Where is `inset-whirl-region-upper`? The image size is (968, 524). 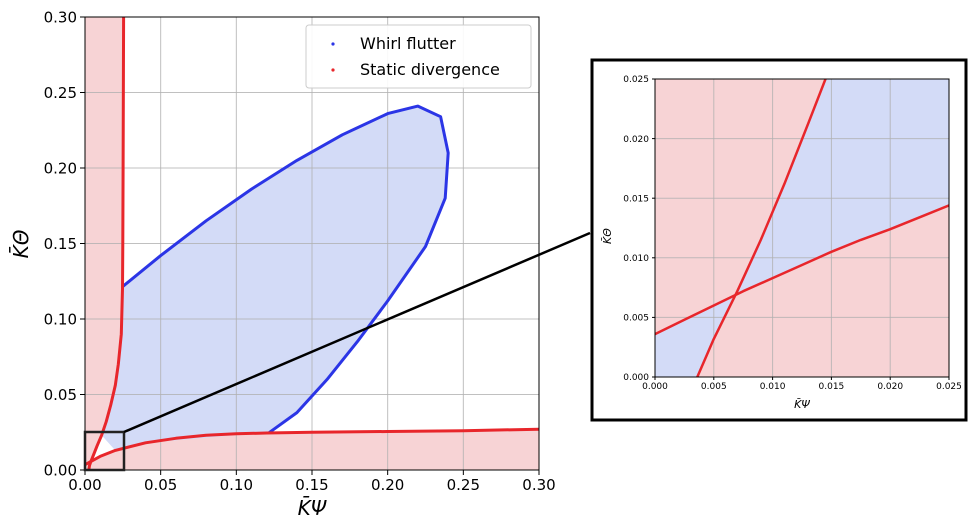 inset-whirl-region-upper is located at coordinates (842, 187).